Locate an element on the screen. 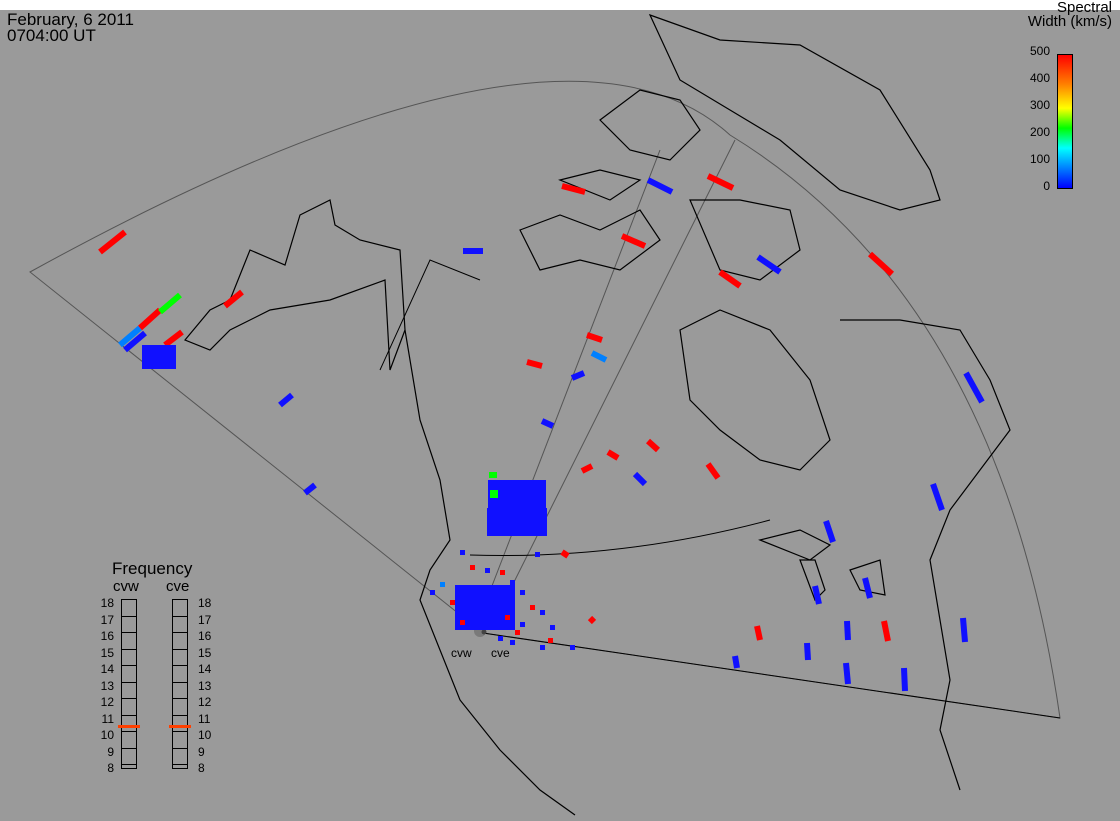 The height and width of the screenshot is (821, 1120). colorbar-tick-500: 500 is located at coordinates (1039, 51).